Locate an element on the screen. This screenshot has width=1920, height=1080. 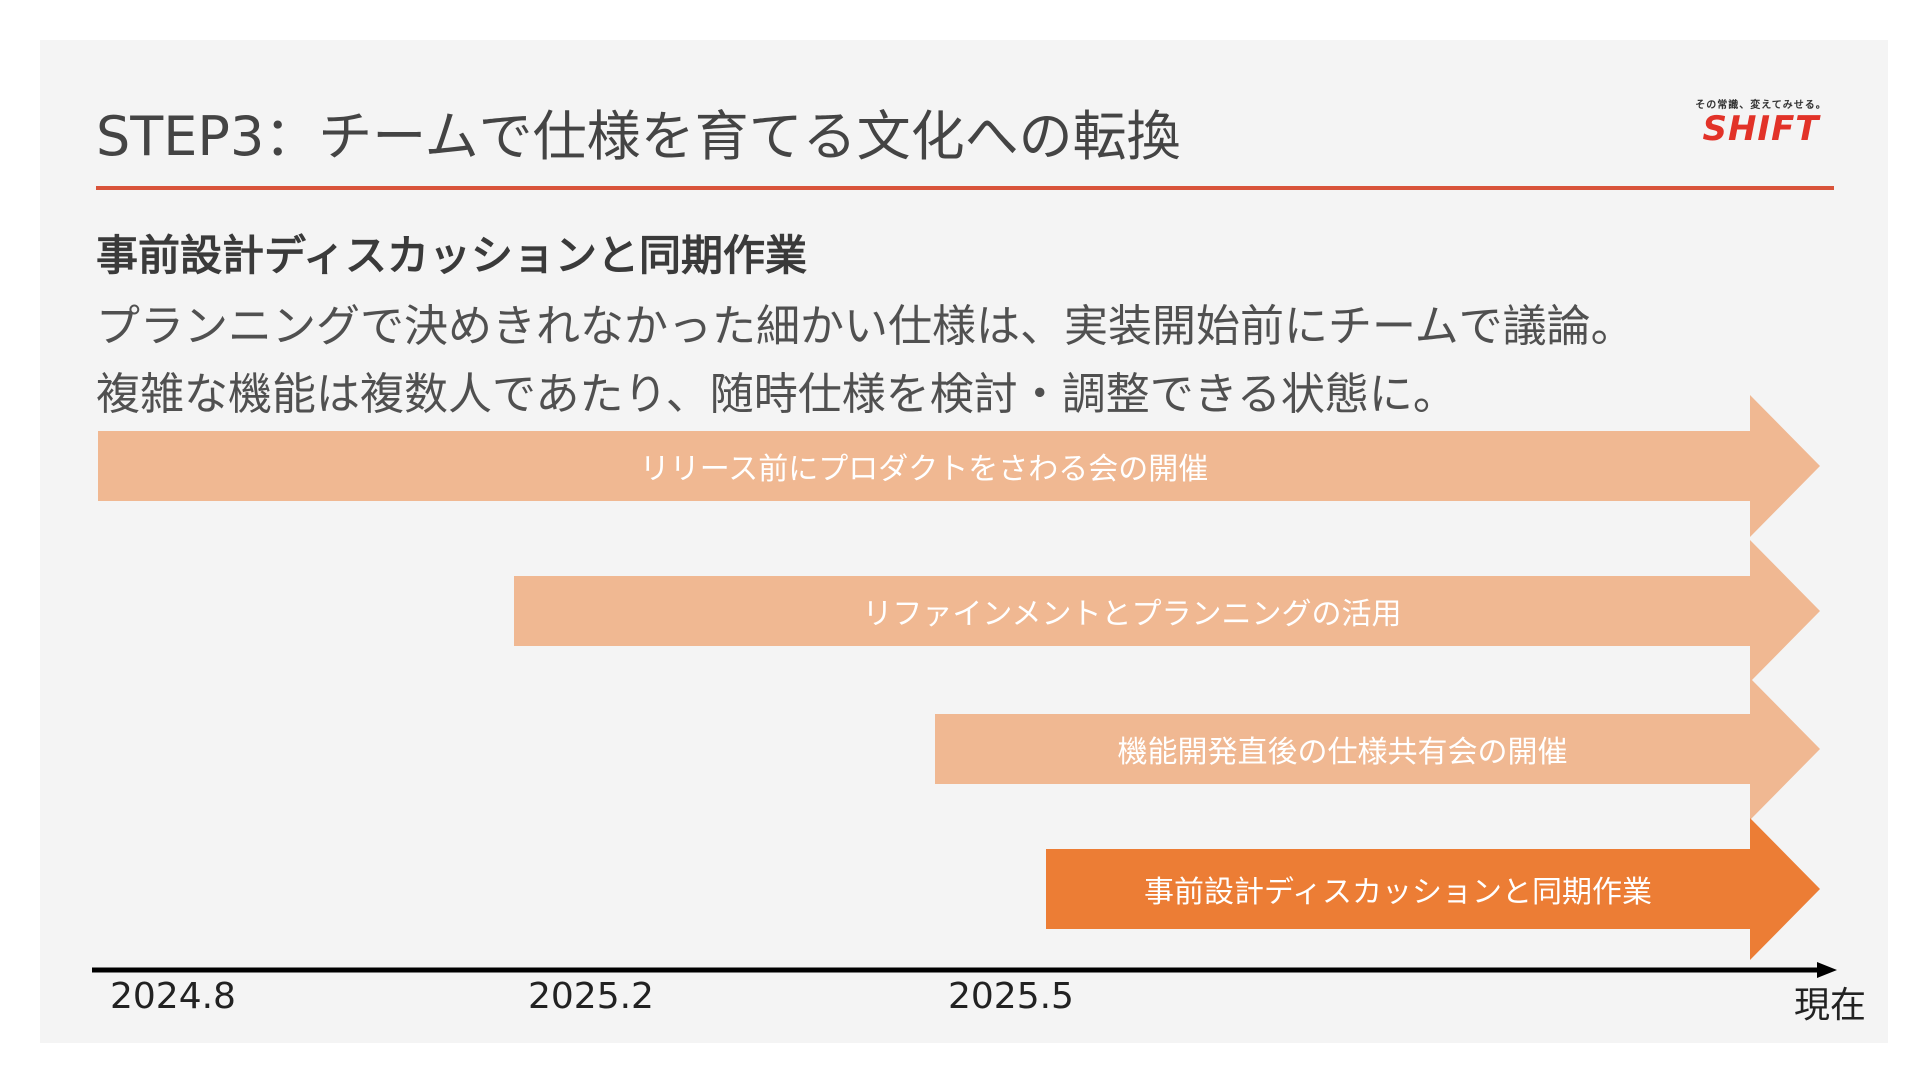
timeline-tick-2025-2: 2025.2 is located at coordinates (591, 996).